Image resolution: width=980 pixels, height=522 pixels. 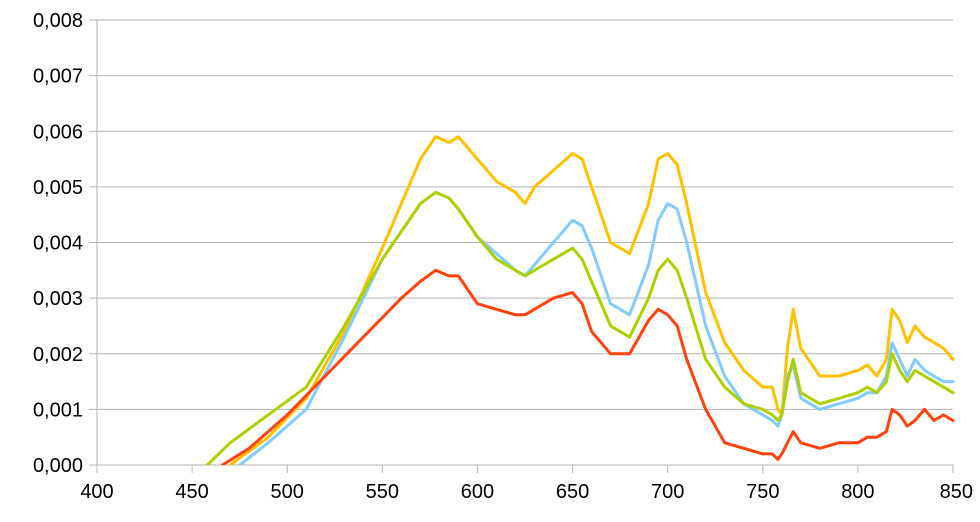 I want to click on x-tick-label: 500, so click(x=287, y=492).